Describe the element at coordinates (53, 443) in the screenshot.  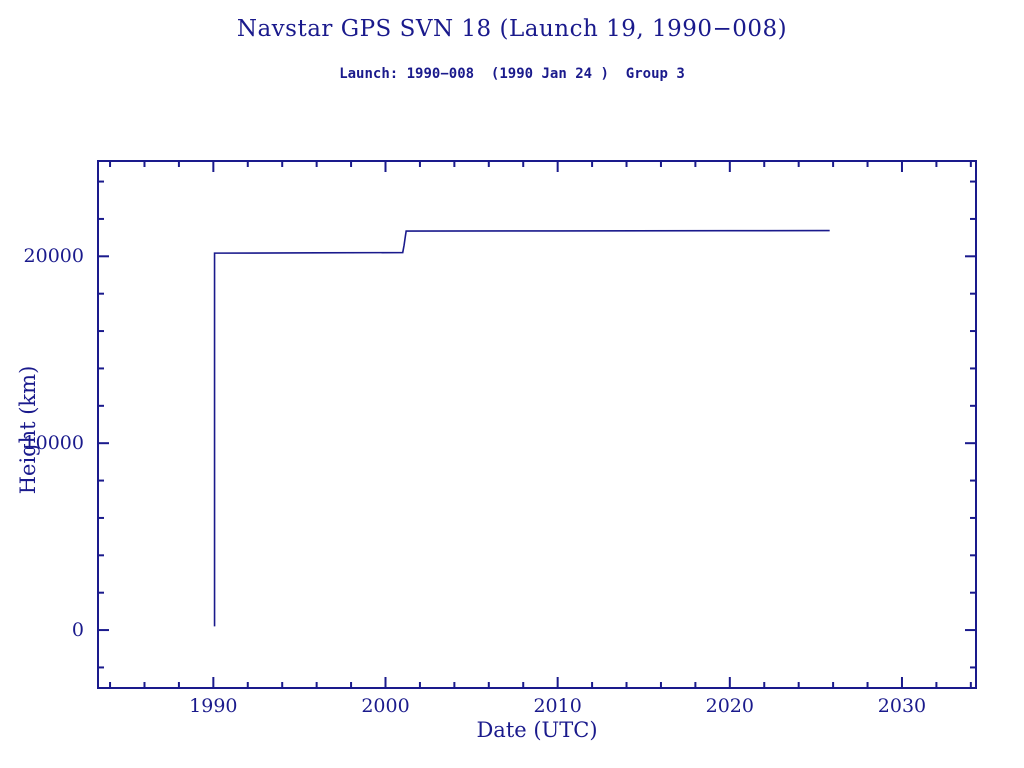
I see `y-tick-label: 10000` at that location.